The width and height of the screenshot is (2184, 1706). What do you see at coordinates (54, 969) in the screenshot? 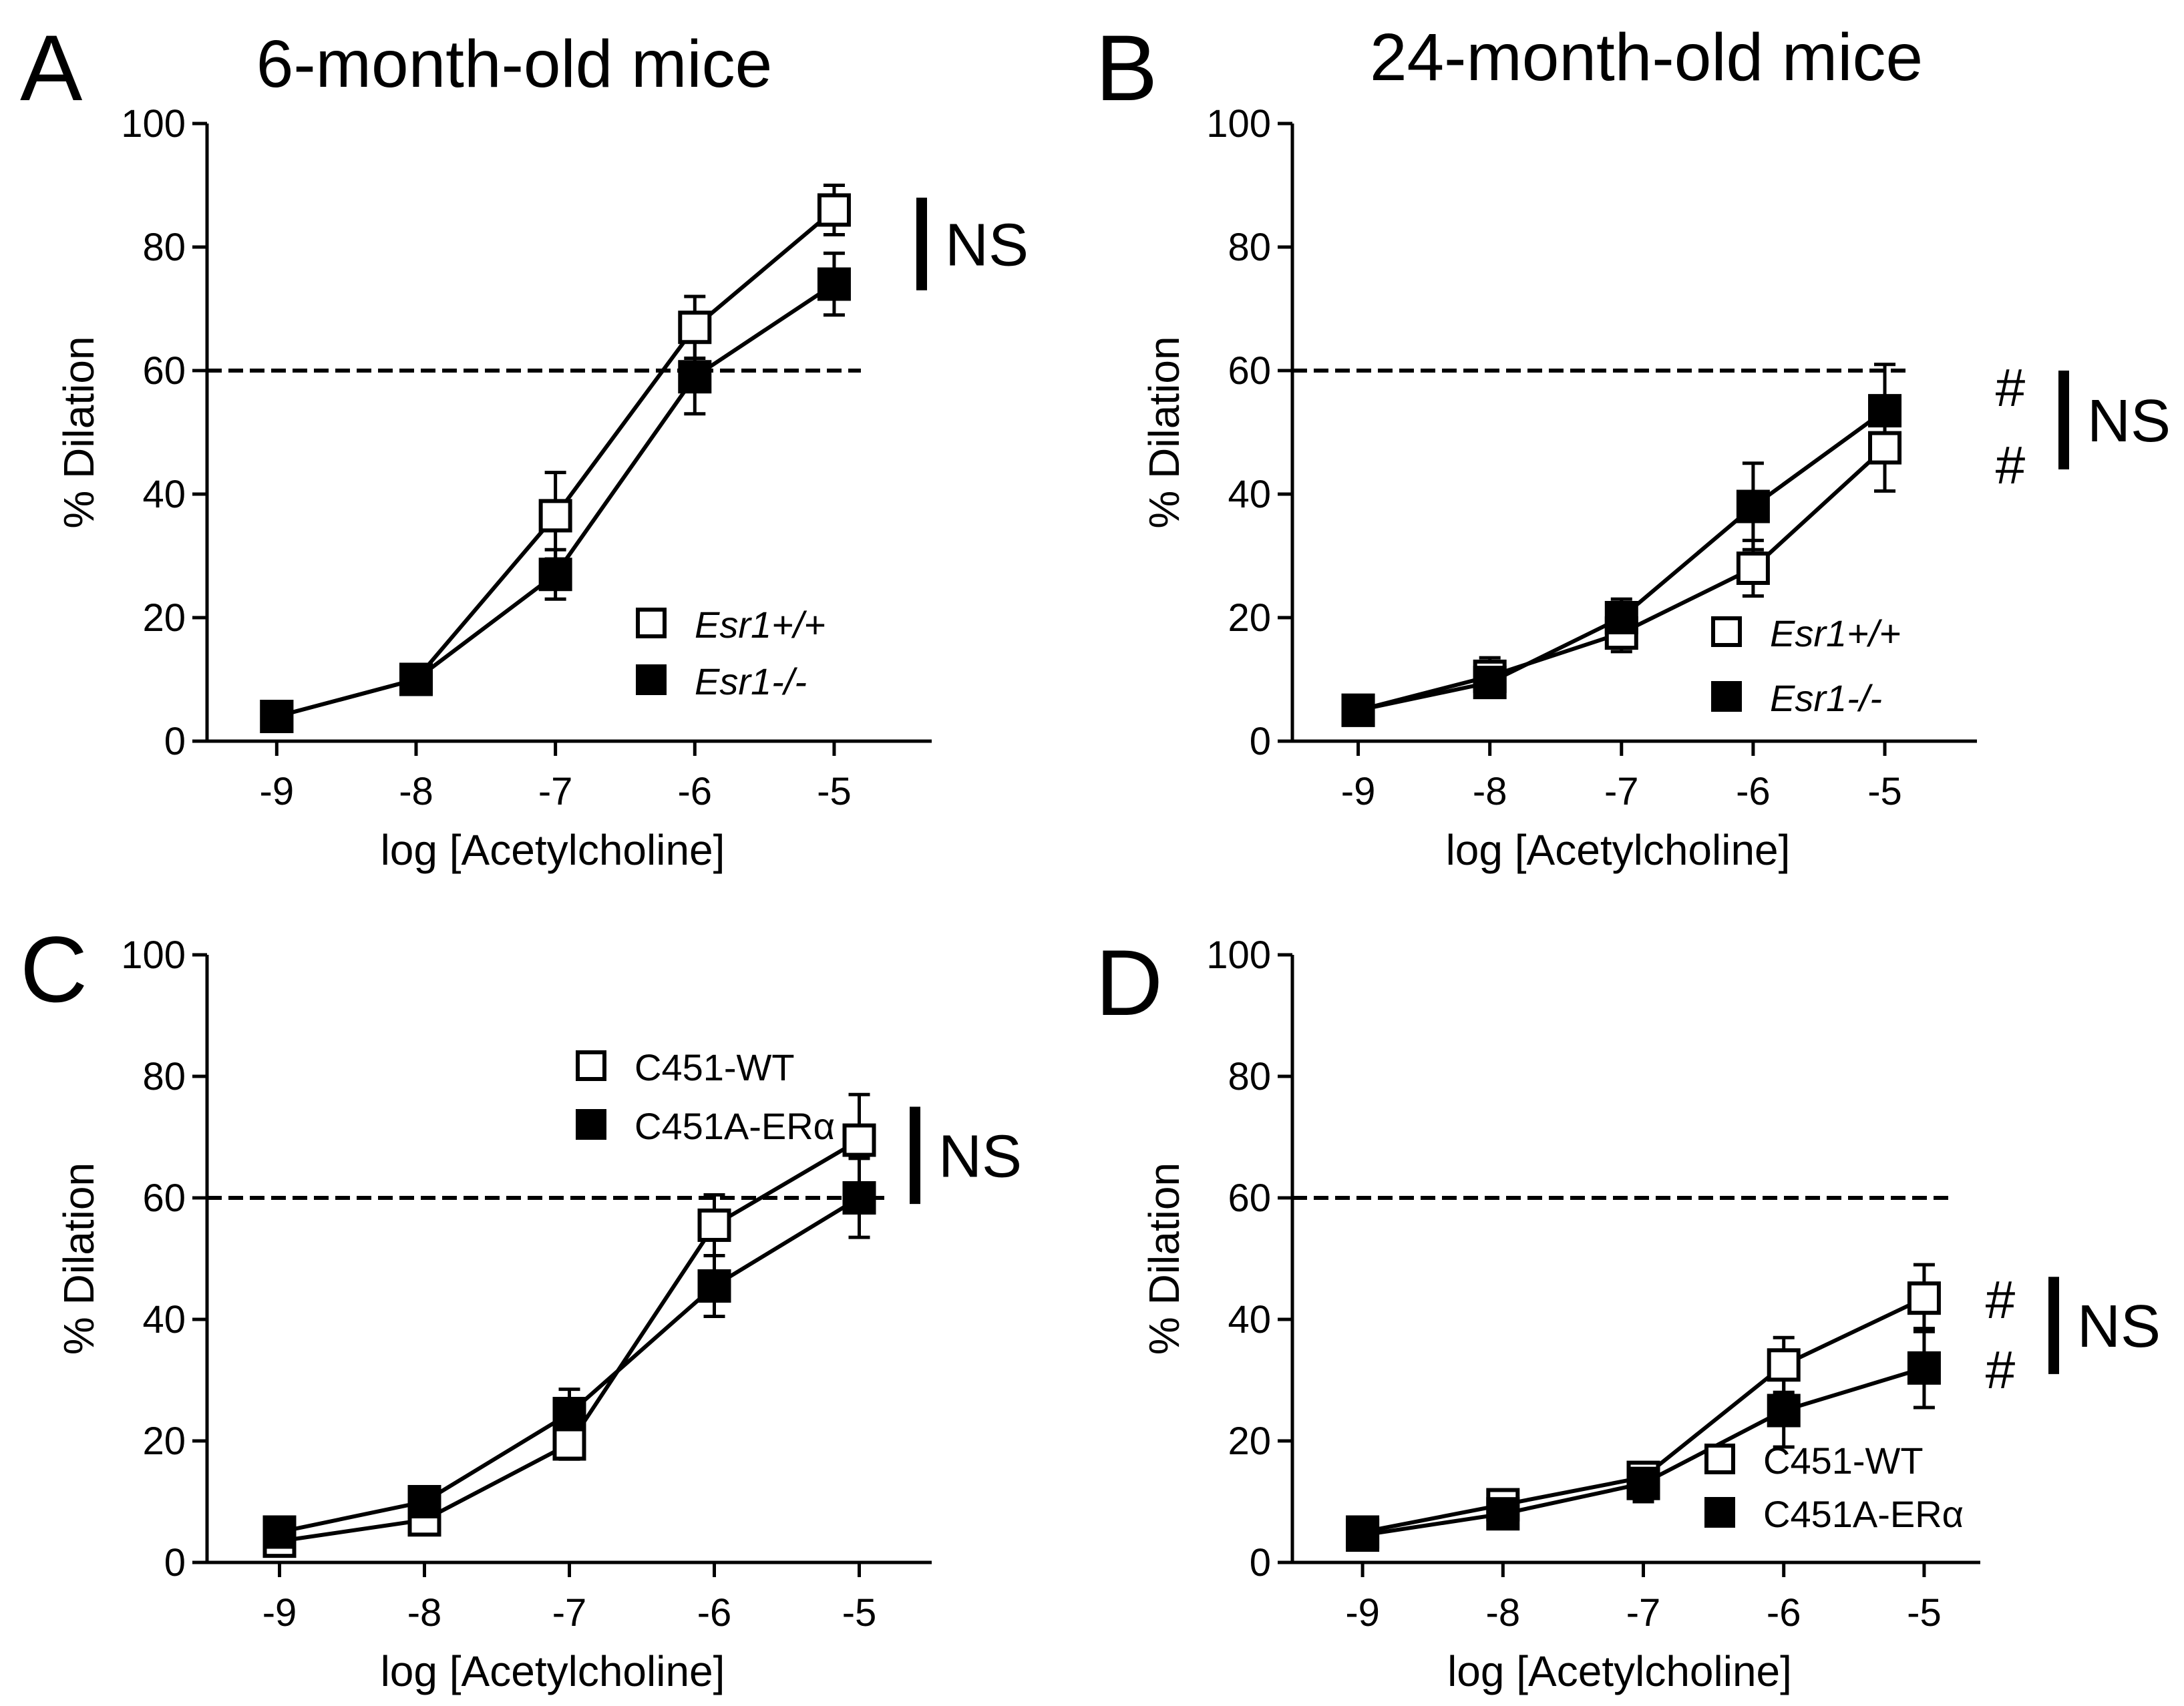
I see `panel-letter-c: C` at bounding box center [54, 969].